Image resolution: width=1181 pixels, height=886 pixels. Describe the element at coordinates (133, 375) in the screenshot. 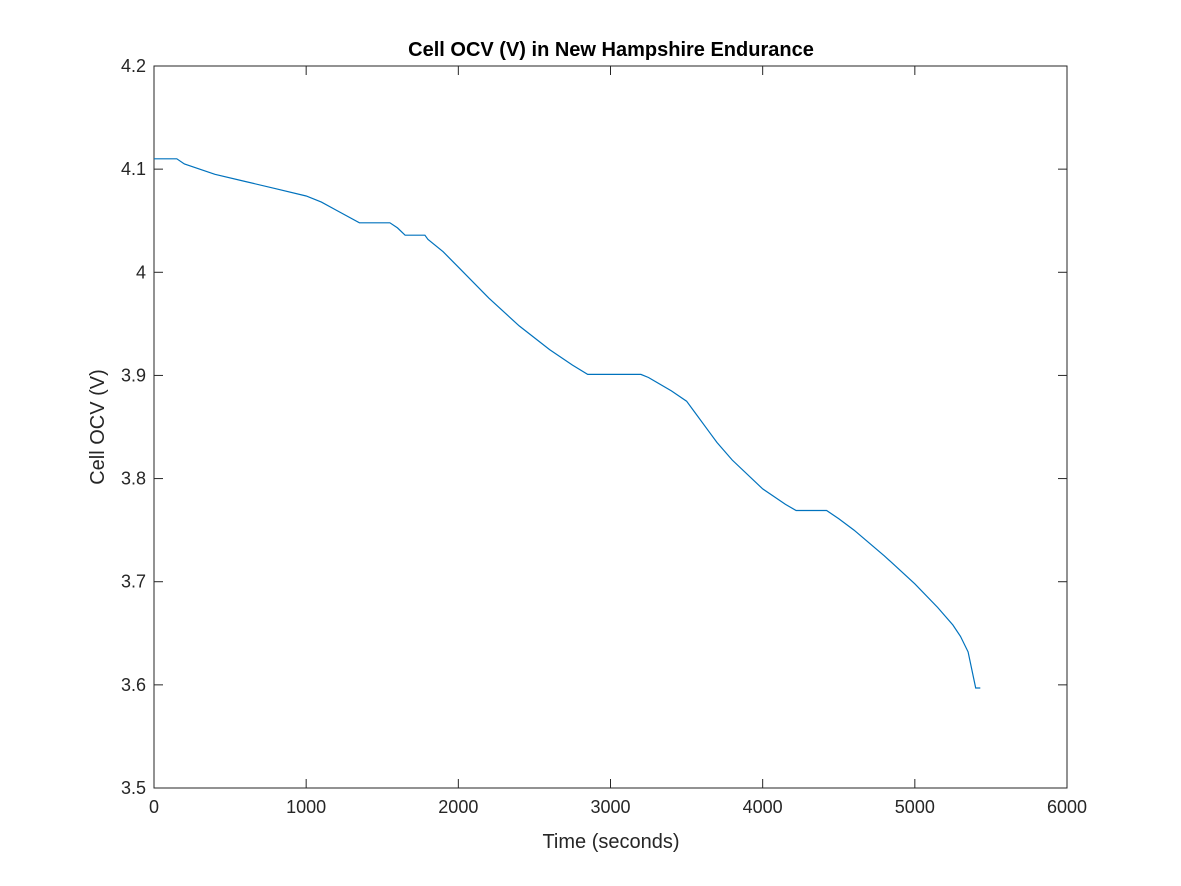

I see `y-tick-label: 3.9` at that location.